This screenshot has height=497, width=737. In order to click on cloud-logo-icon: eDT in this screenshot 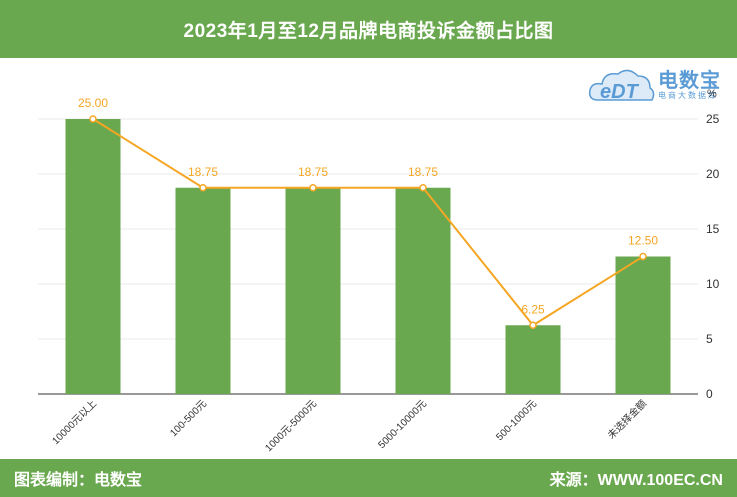, I will do `click(621, 86)`.